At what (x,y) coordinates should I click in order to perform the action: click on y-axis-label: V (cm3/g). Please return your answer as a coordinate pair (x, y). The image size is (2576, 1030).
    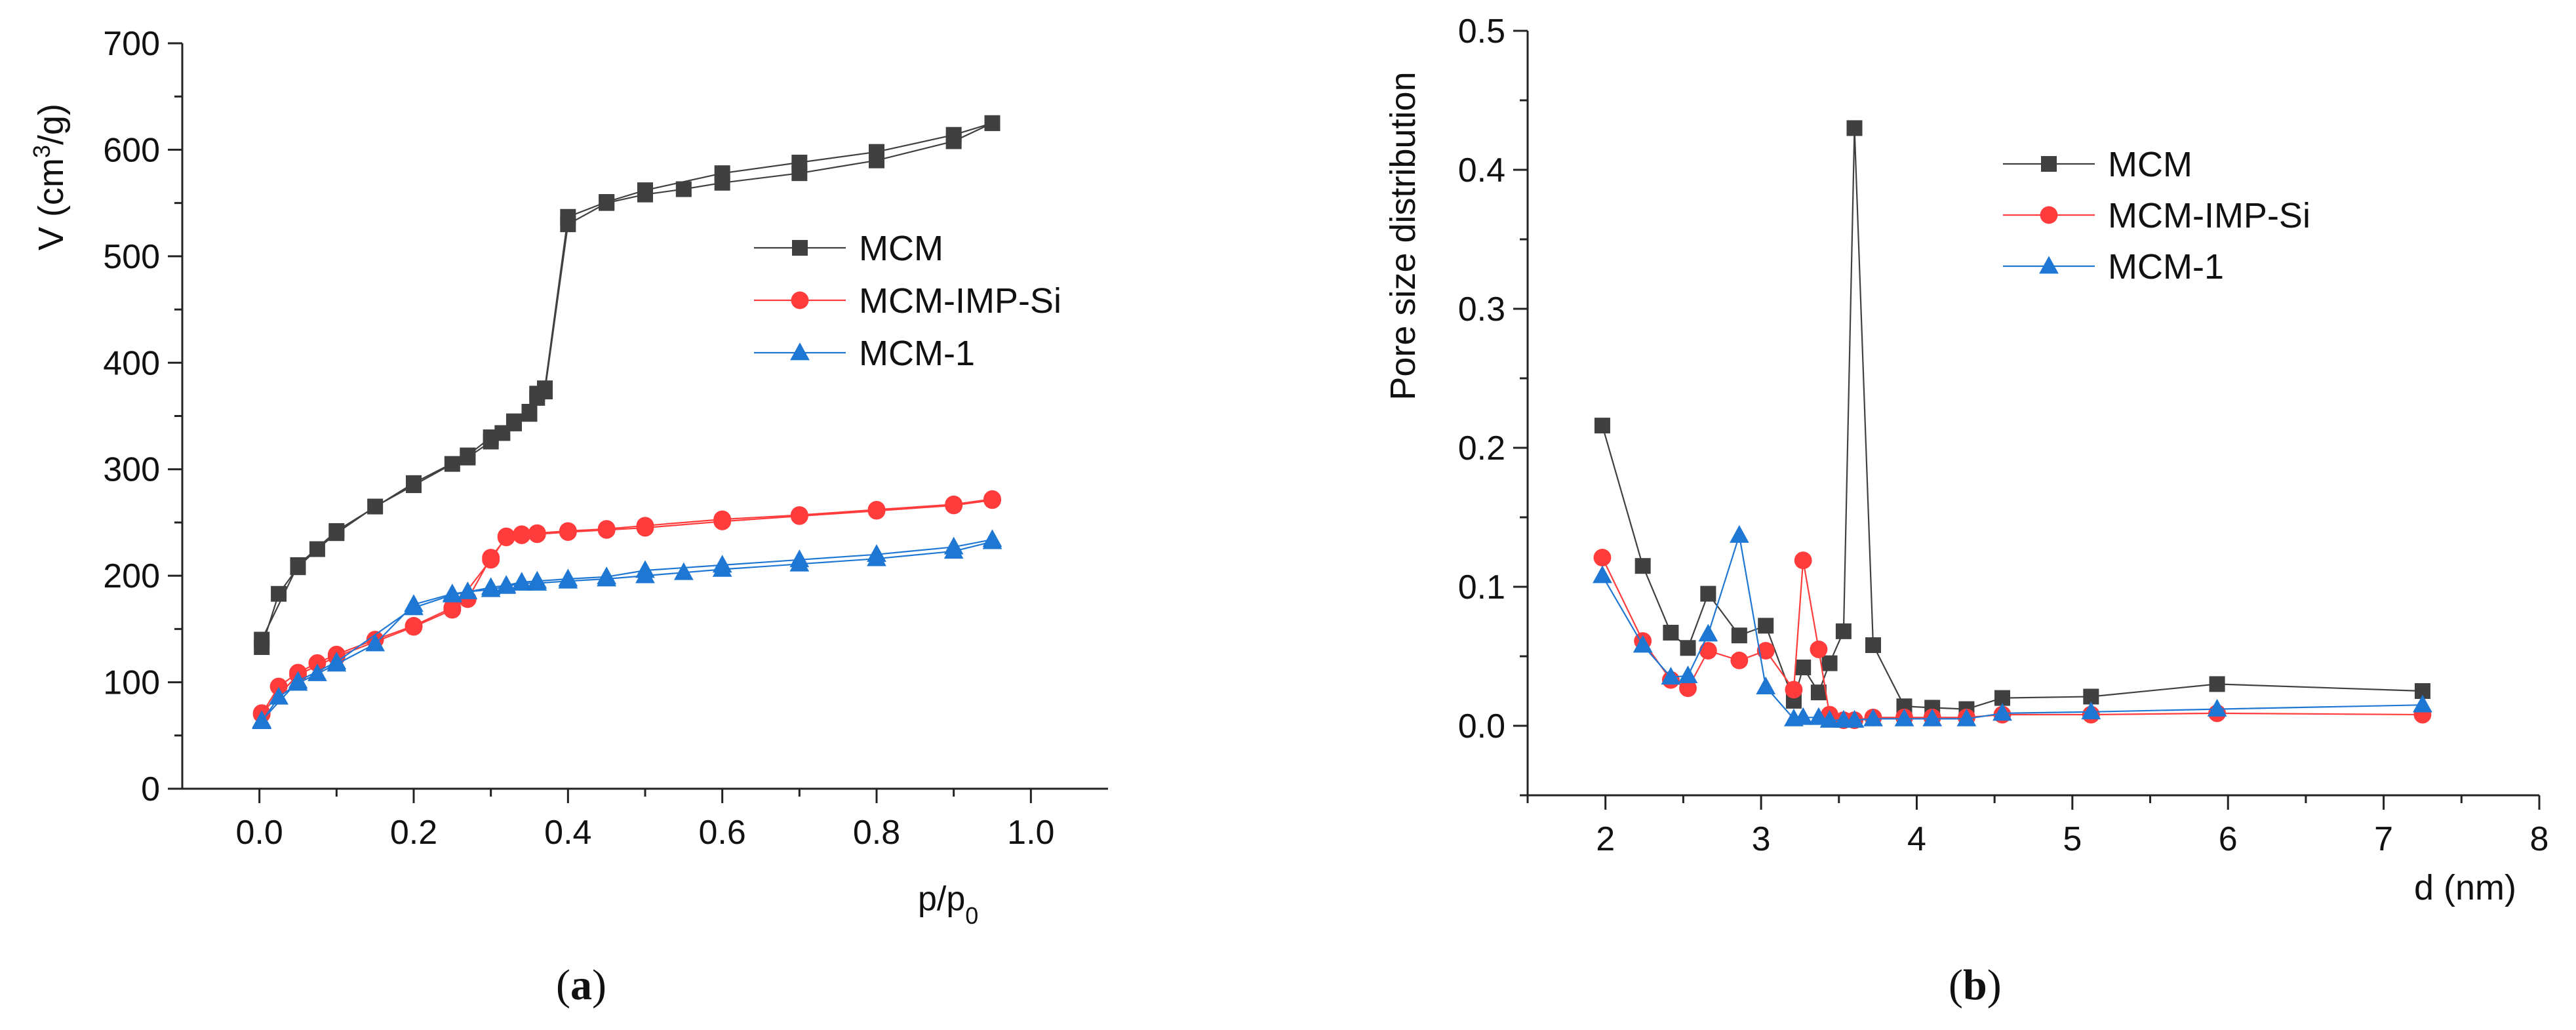
    Looking at the image, I should click on (49, 177).